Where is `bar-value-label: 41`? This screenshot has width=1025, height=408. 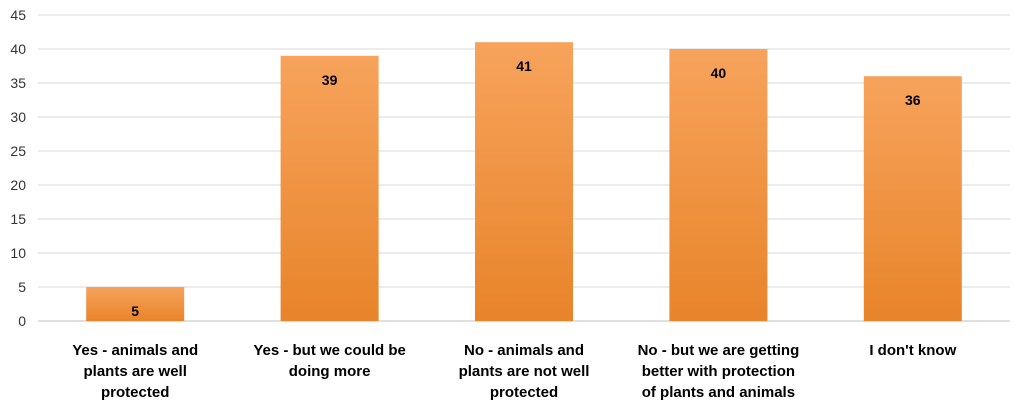 bar-value-label: 41 is located at coordinates (524, 66).